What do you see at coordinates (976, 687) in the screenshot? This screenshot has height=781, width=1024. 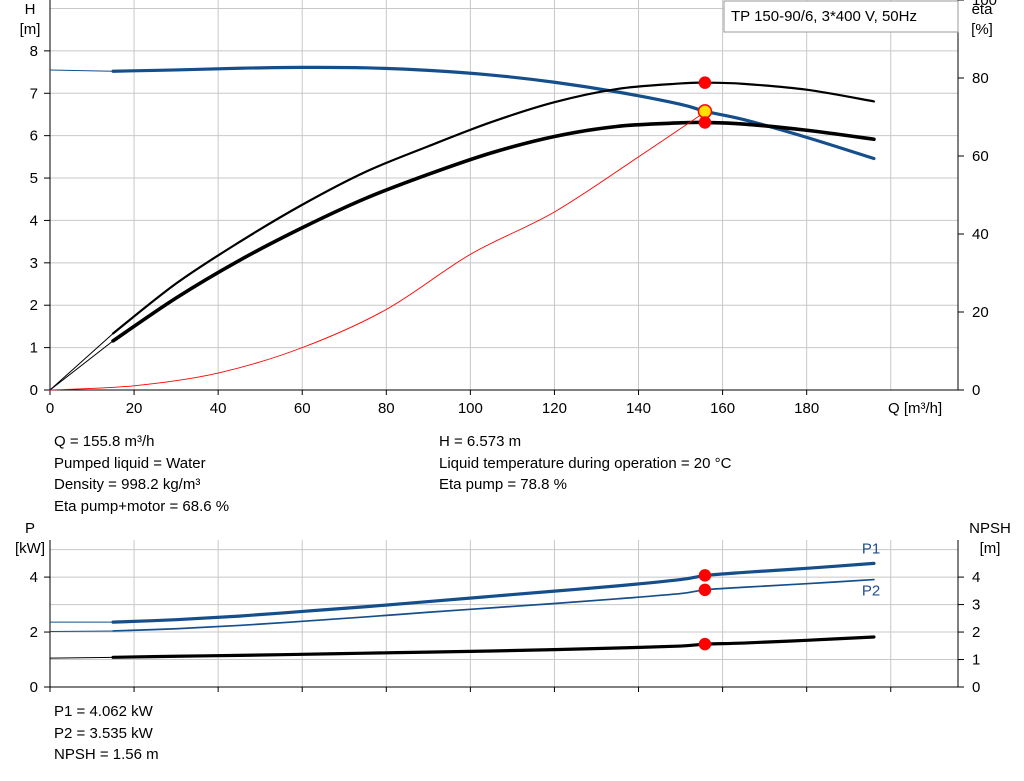 I see `power-right-tick-label: 0` at bounding box center [976, 687].